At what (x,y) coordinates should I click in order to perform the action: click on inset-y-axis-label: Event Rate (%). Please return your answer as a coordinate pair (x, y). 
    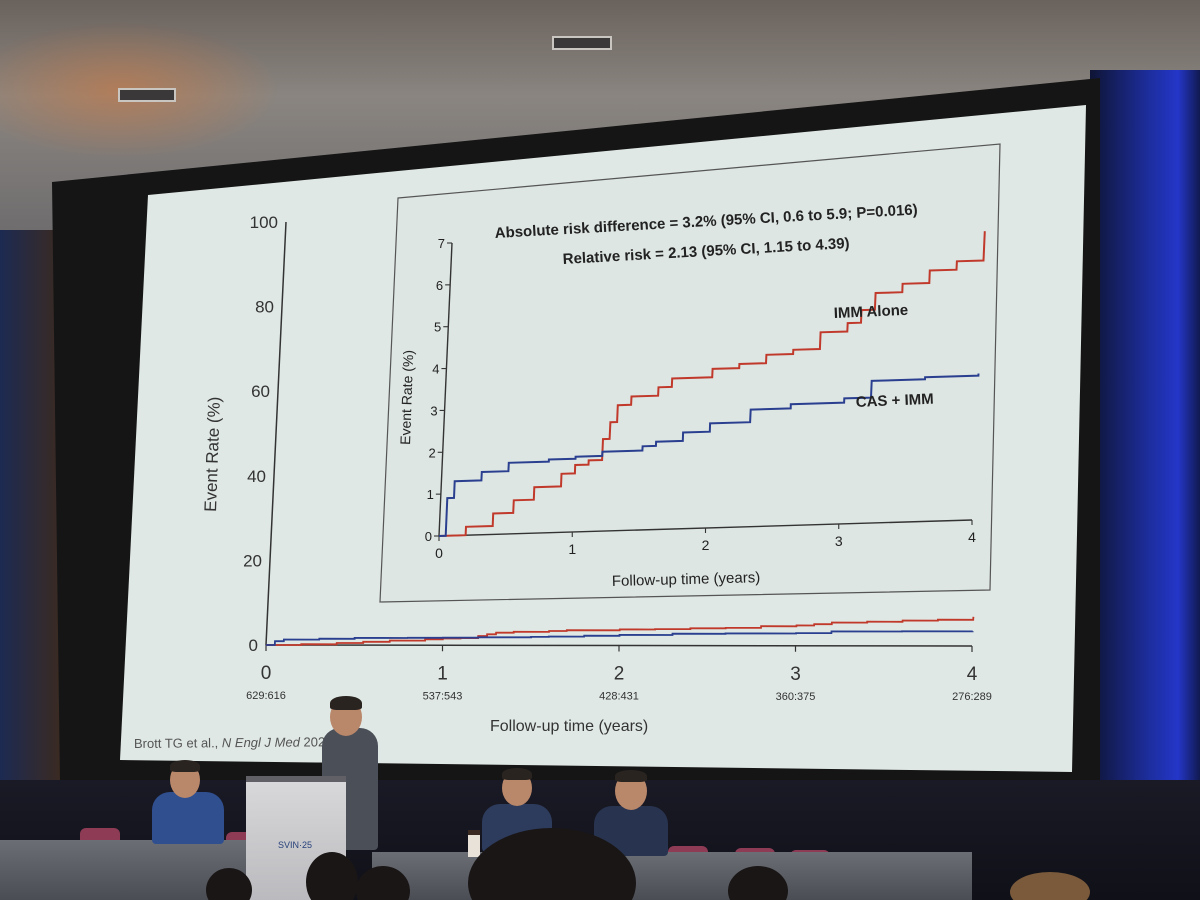
    Looking at the image, I should click on (406, 397).